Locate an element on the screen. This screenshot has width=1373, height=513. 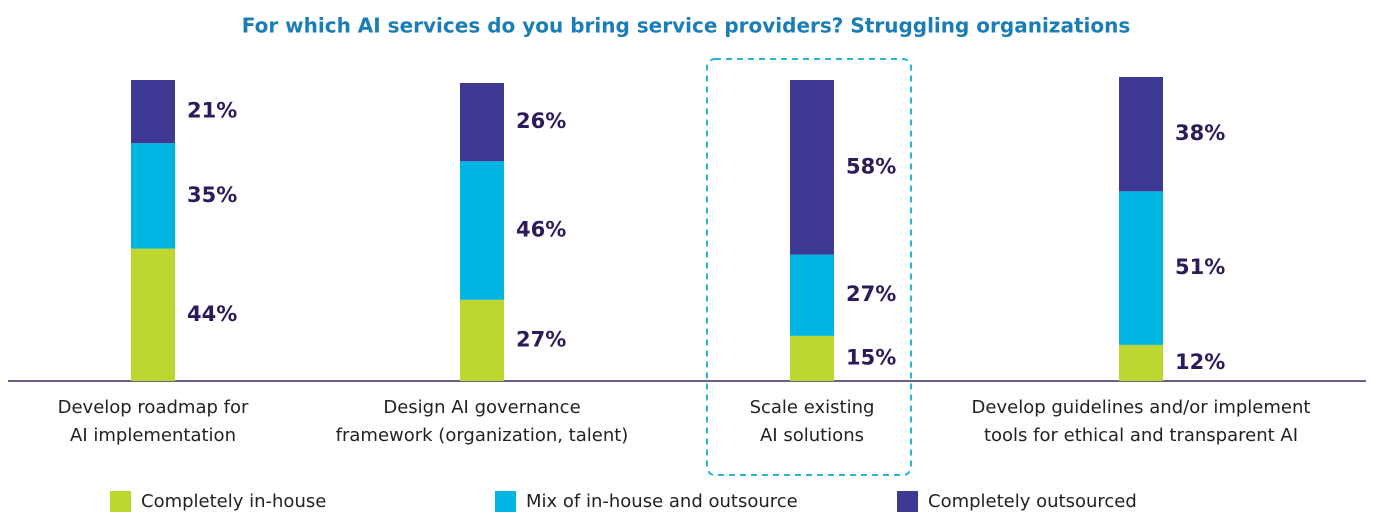
value-label: 35% is located at coordinates (212, 195).